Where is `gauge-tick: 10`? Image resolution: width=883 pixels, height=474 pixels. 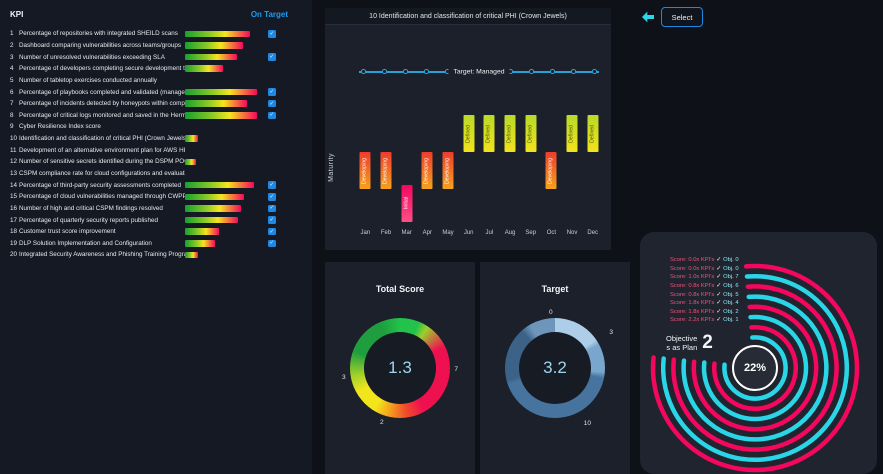 gauge-tick: 10 is located at coordinates (587, 423).